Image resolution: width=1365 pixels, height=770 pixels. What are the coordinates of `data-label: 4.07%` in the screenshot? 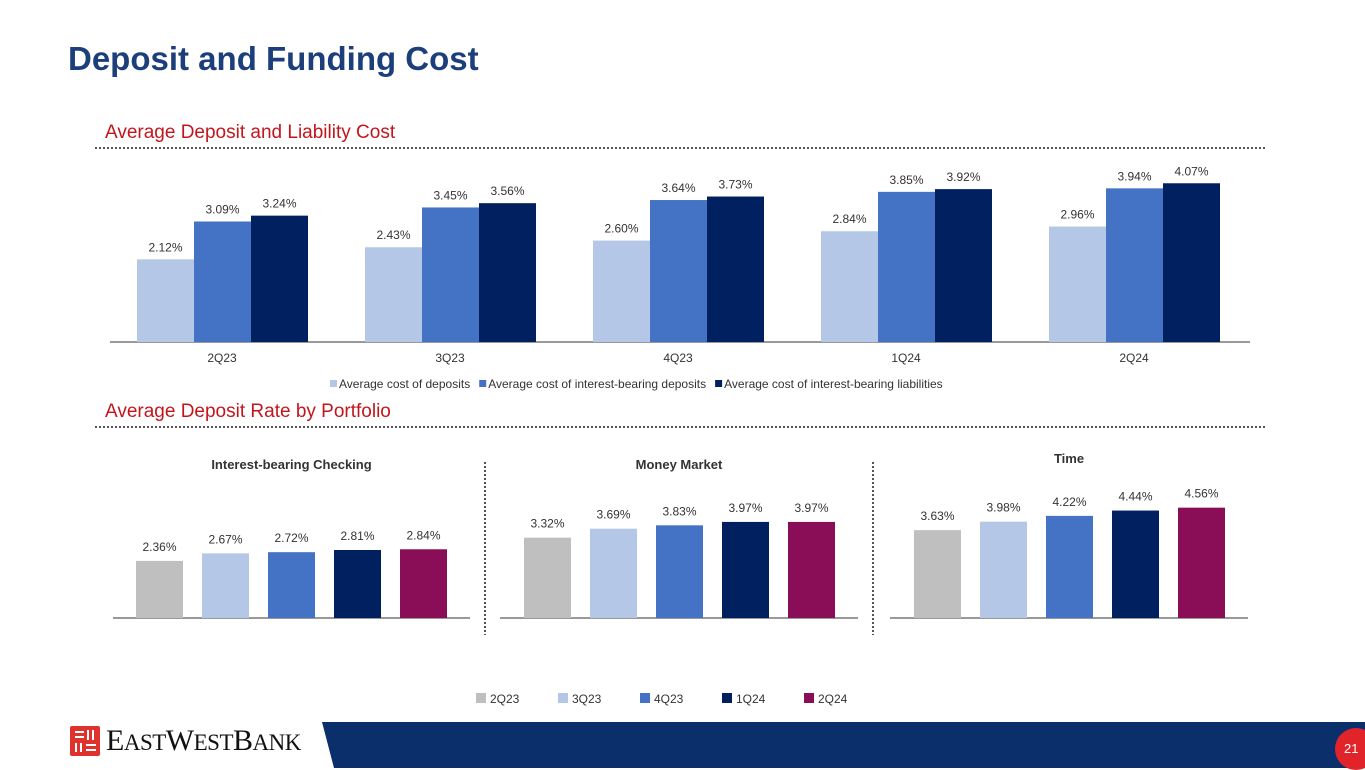 It's located at (1191, 171).